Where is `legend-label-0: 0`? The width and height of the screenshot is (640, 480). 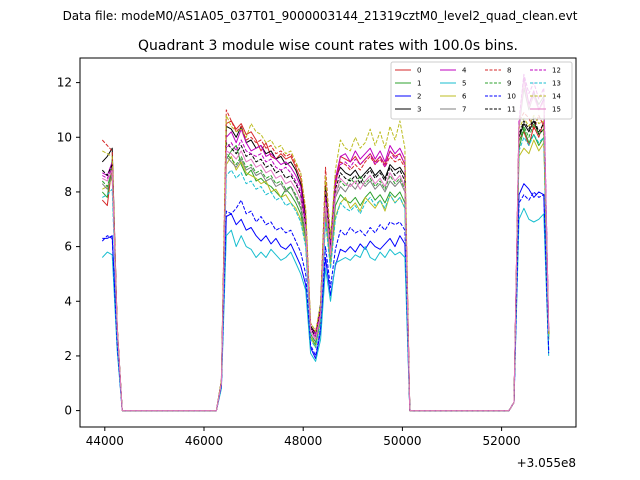 legend-label-0: 0 is located at coordinates (419, 71).